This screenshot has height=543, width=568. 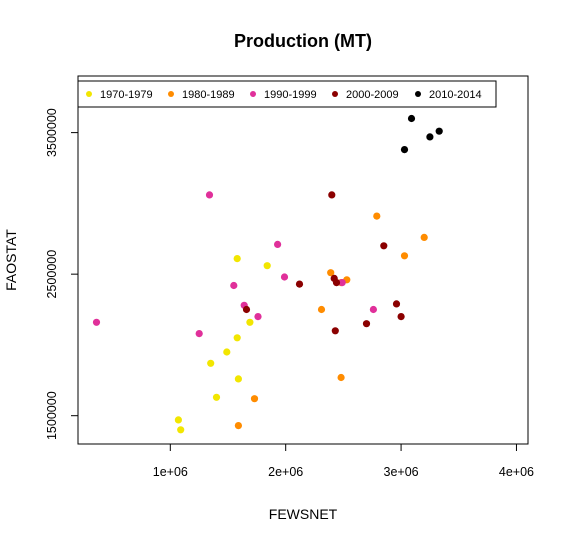 I want to click on series-1970-1979, so click(x=222, y=344).